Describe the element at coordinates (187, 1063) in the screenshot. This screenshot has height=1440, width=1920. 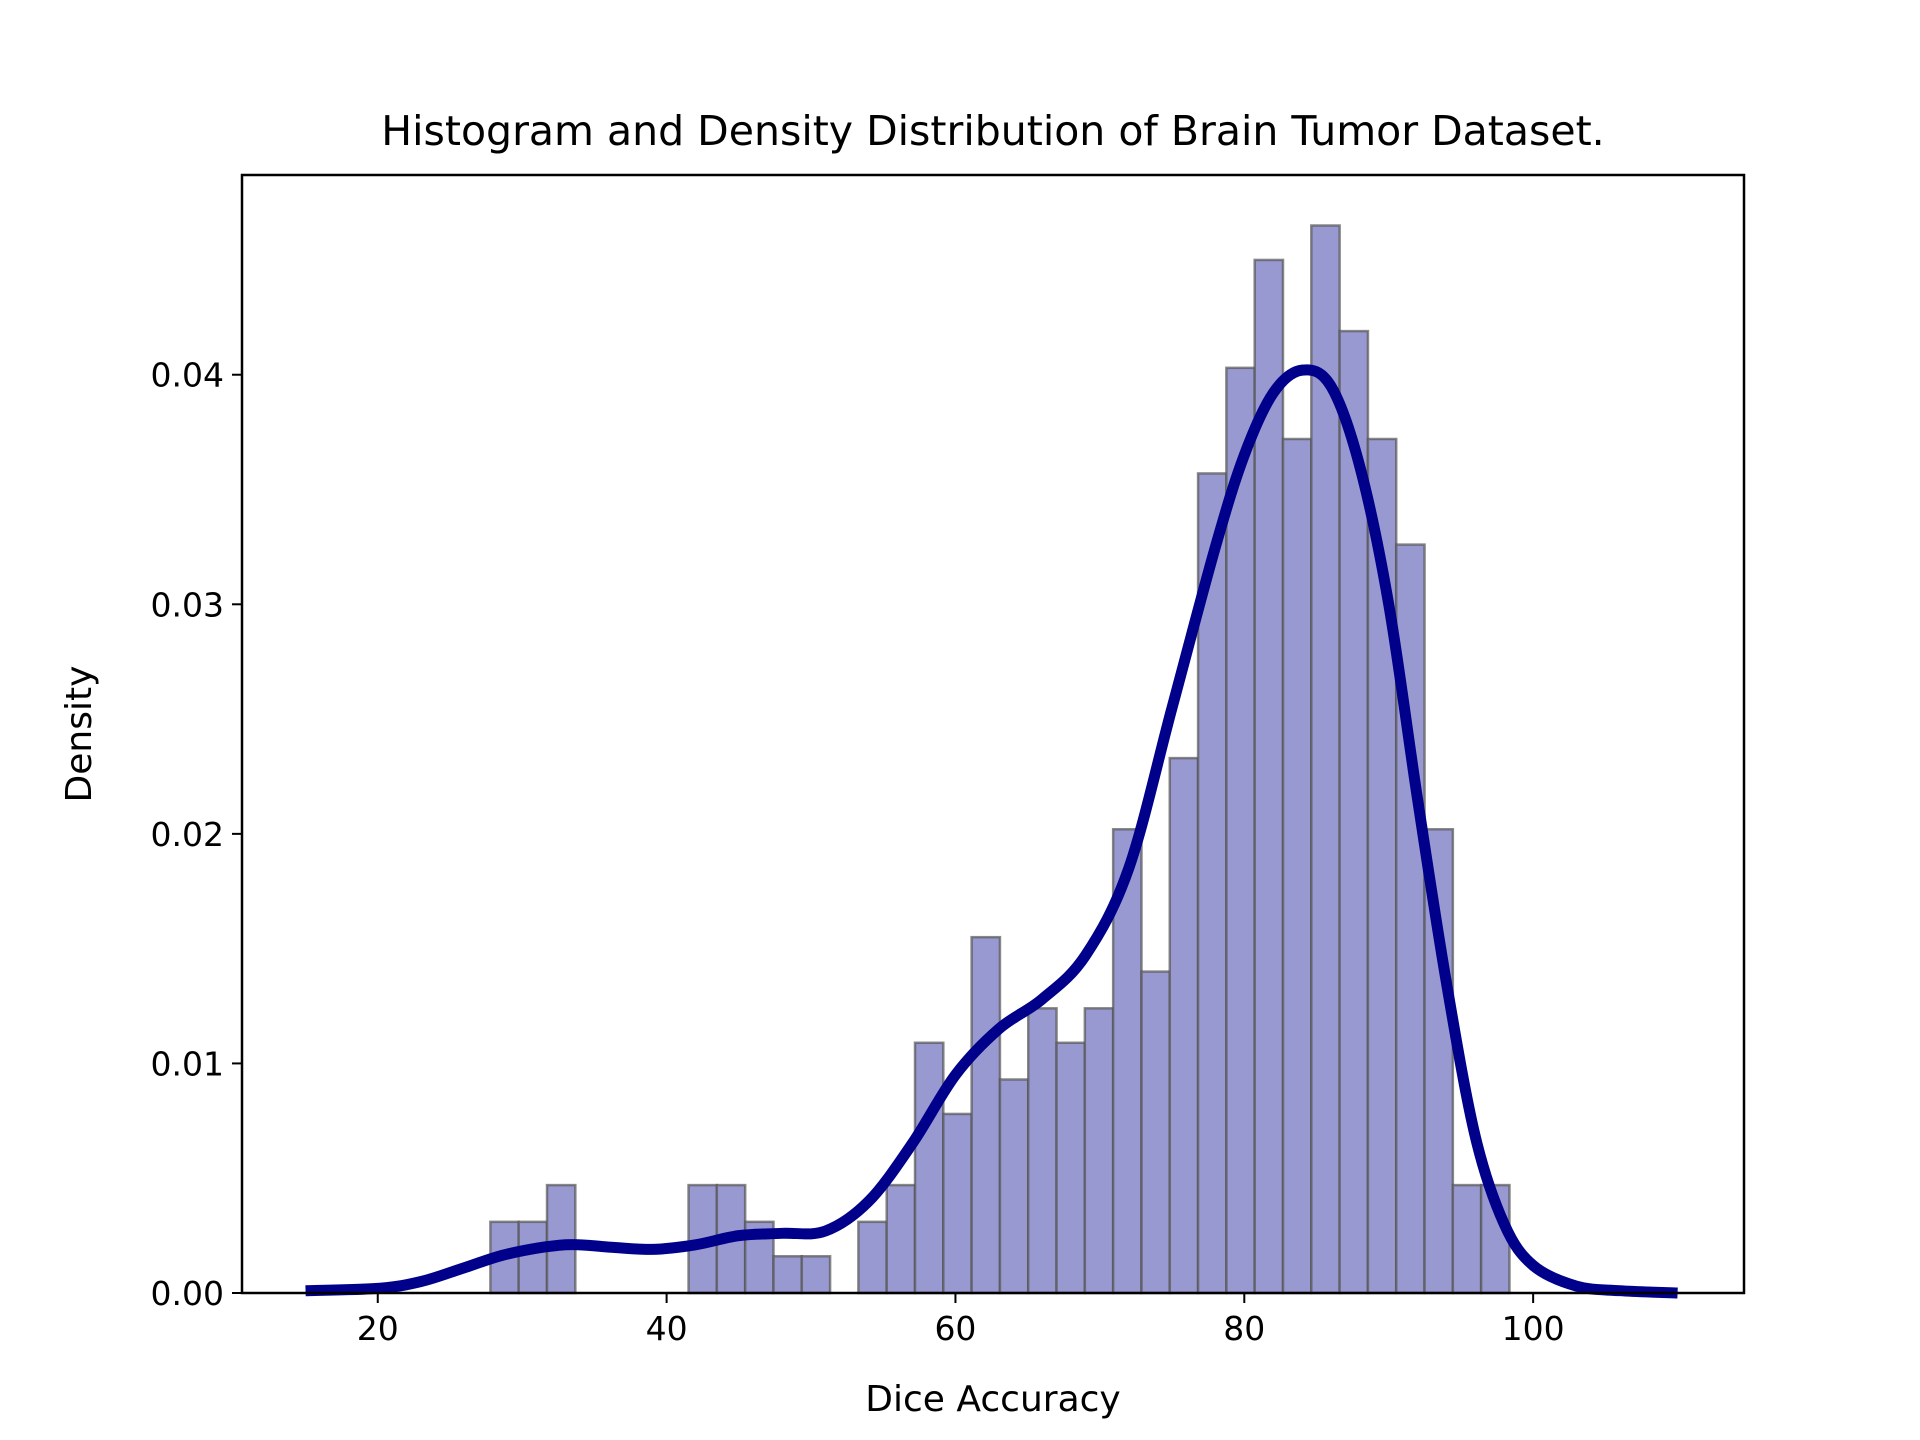
I see `y-tick-label: 0.01` at that location.